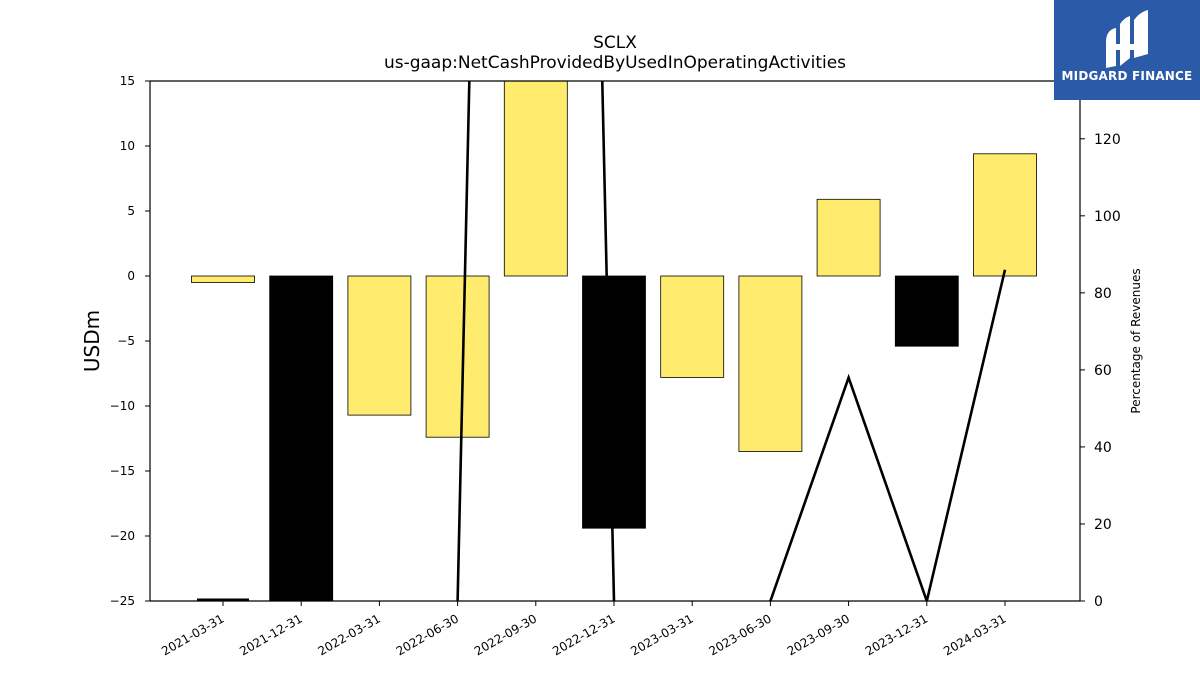  I want to click on y2-tick-label: 80, so click(1103, 294).